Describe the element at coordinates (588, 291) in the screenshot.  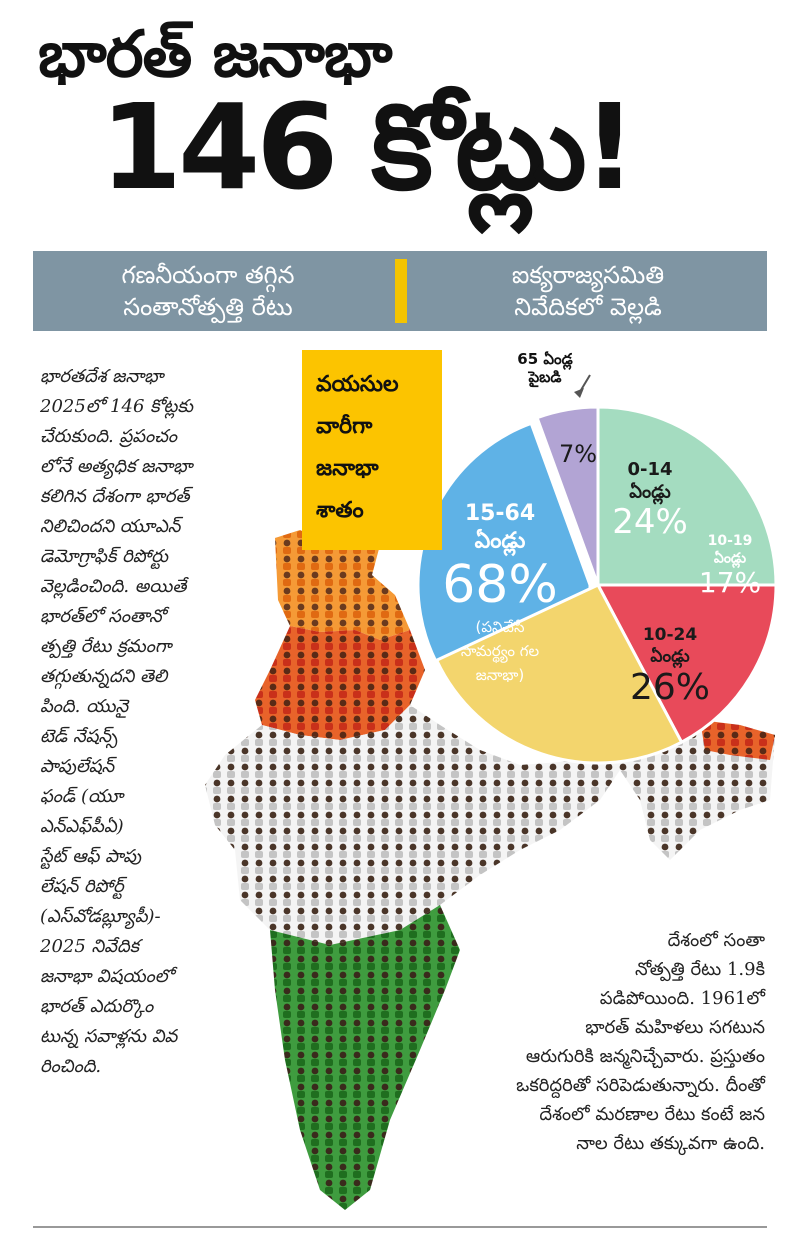
I see `banner-right-text: ఐక్యరాజ్యసమితి నివేదికలో వెల్లడి` at that location.